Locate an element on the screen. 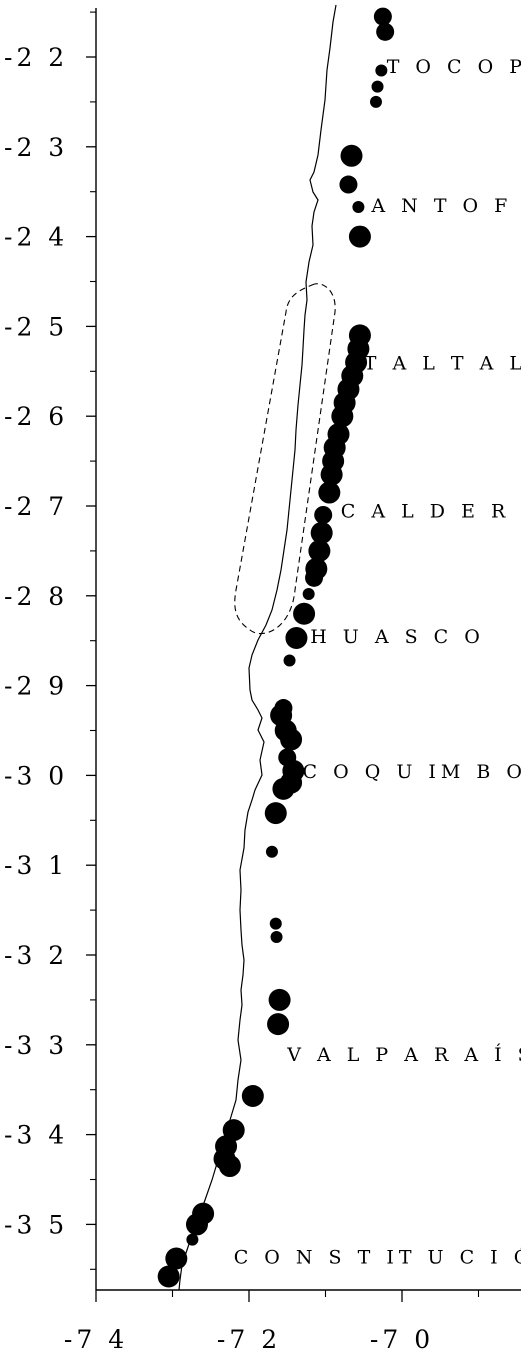  cluster-outline is located at coordinates (285, 459).